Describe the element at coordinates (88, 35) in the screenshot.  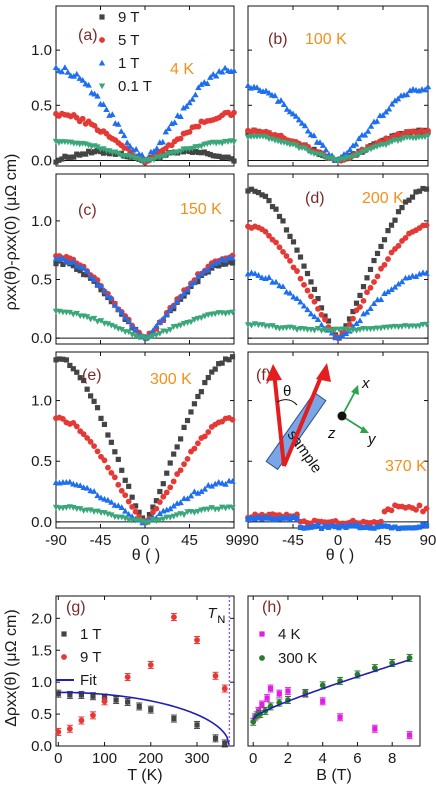
I see `panel-tag-a: (a)` at that location.